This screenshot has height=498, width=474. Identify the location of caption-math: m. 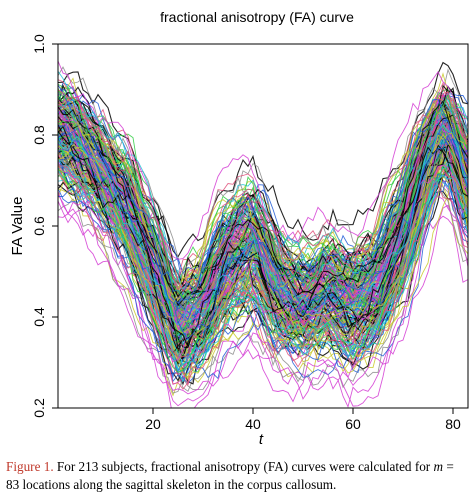
(438, 466).